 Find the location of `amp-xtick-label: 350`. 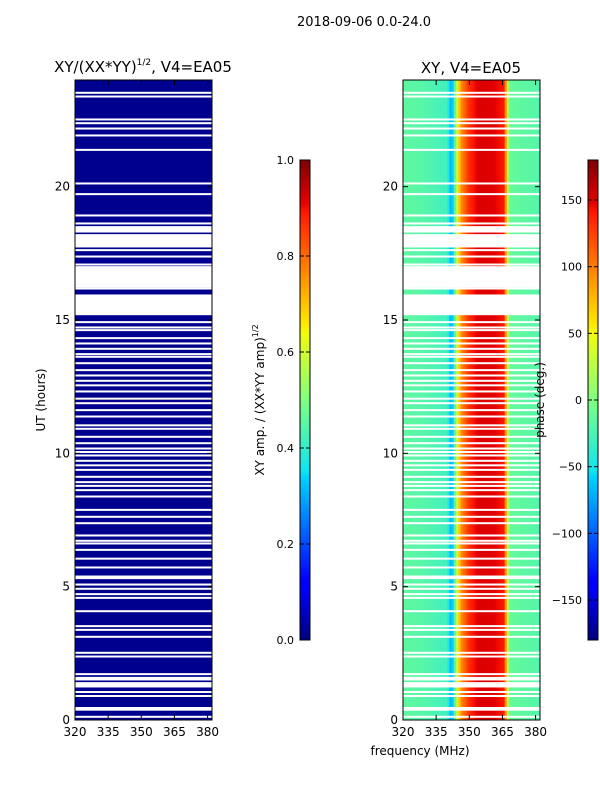

amp-xtick-label: 350 is located at coordinates (141, 732).